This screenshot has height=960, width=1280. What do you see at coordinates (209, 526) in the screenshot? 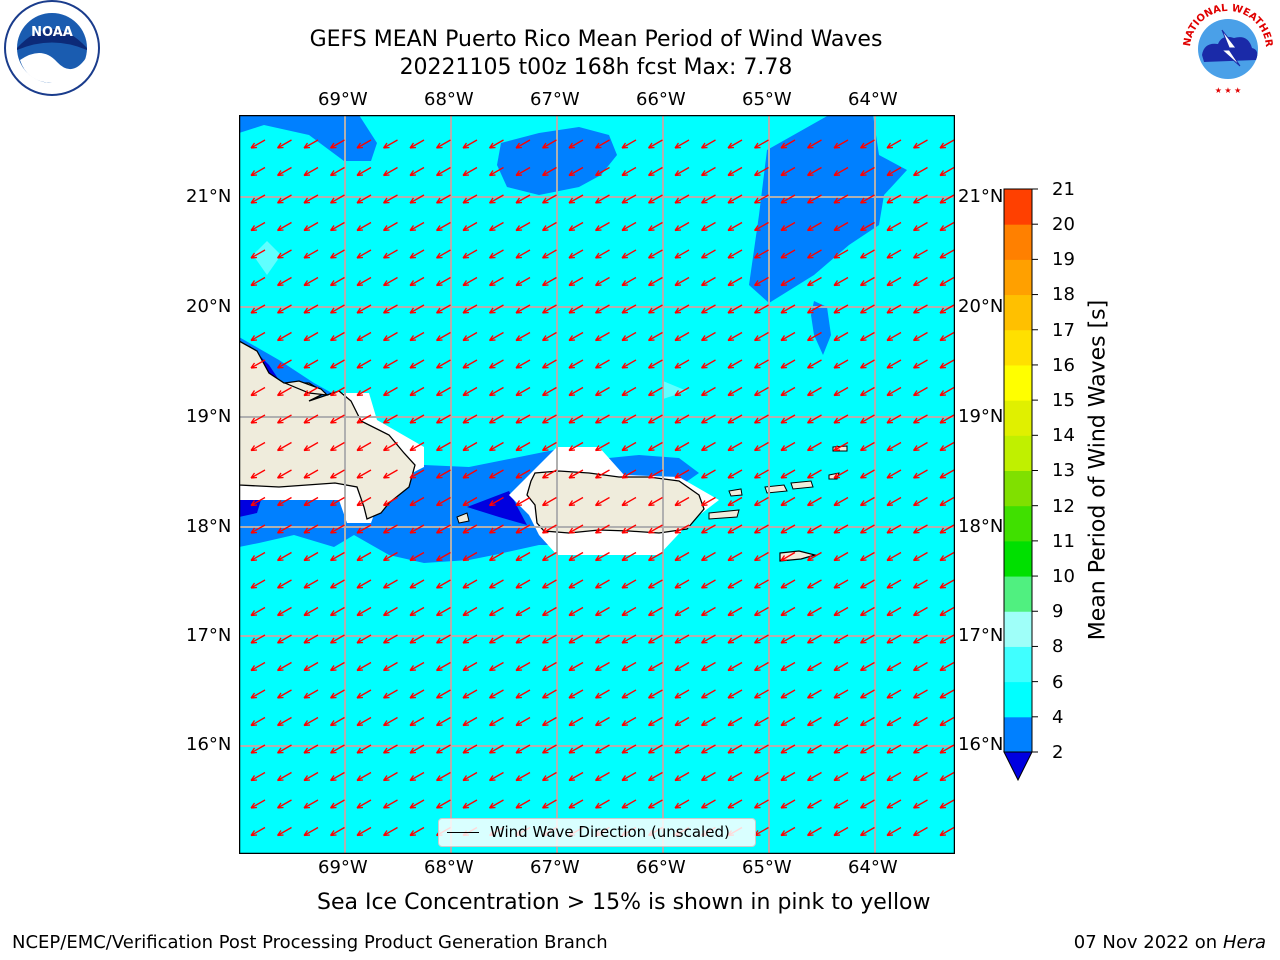
I see `lat-label-left: 18°N` at bounding box center [209, 526].